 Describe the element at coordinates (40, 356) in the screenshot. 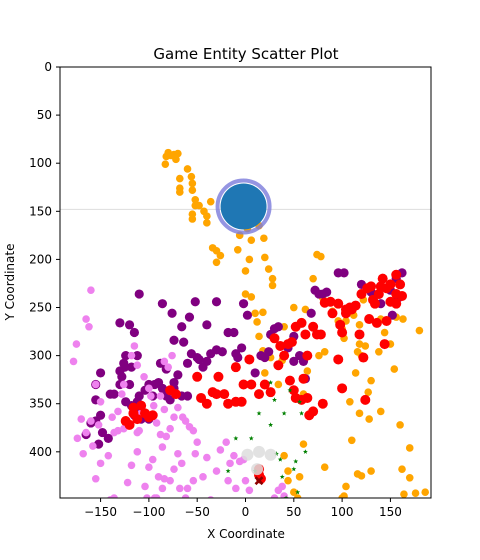

I see `y-tick-label: 300` at that location.